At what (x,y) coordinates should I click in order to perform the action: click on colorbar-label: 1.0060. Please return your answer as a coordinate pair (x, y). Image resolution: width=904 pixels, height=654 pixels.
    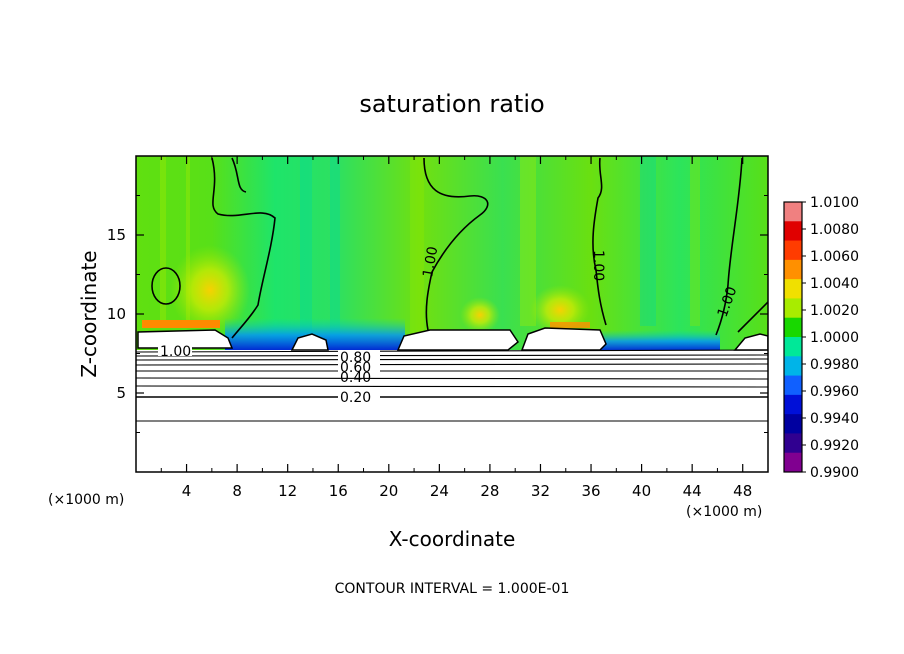
    Looking at the image, I should click on (834, 257).